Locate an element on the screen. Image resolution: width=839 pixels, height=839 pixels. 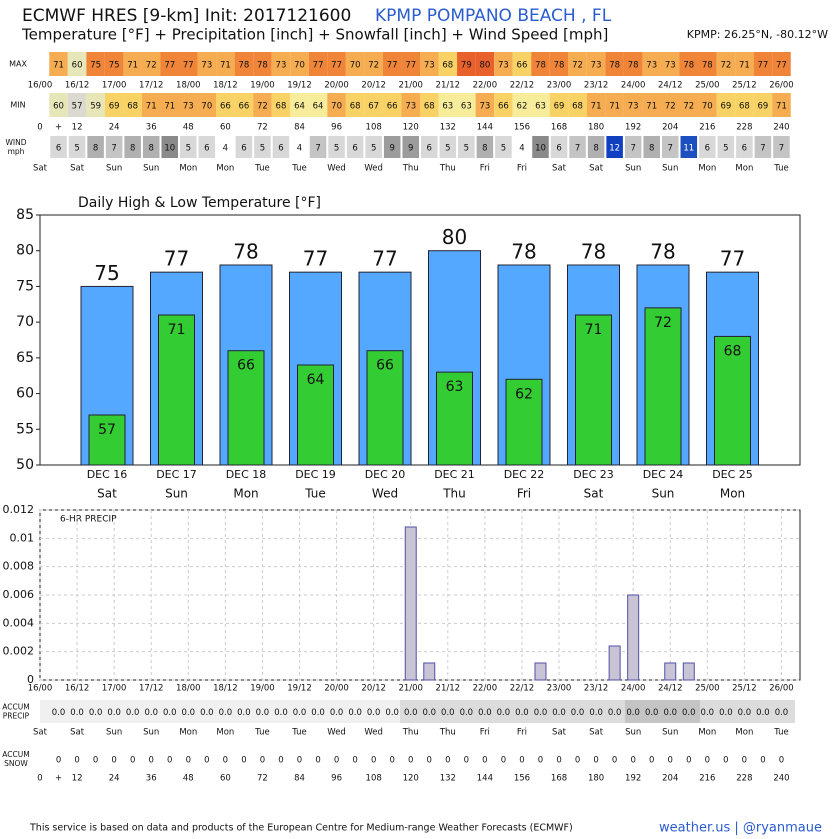
strip-value: 60 is located at coordinates (77, 66).